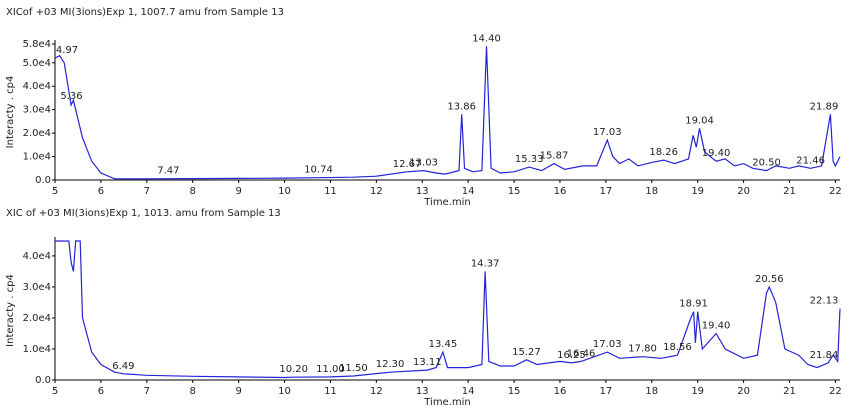 The image size is (864, 412). Describe the element at coordinates (677, 347) in the screenshot. I see `peak-label: 18.56` at that location.